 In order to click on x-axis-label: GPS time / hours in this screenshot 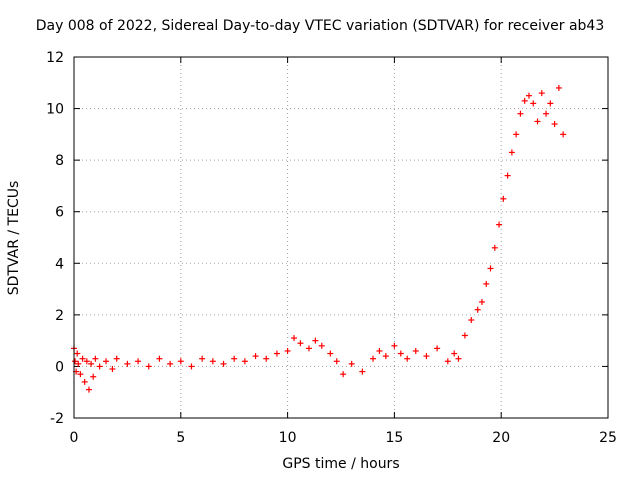, I will do `click(341, 464)`.